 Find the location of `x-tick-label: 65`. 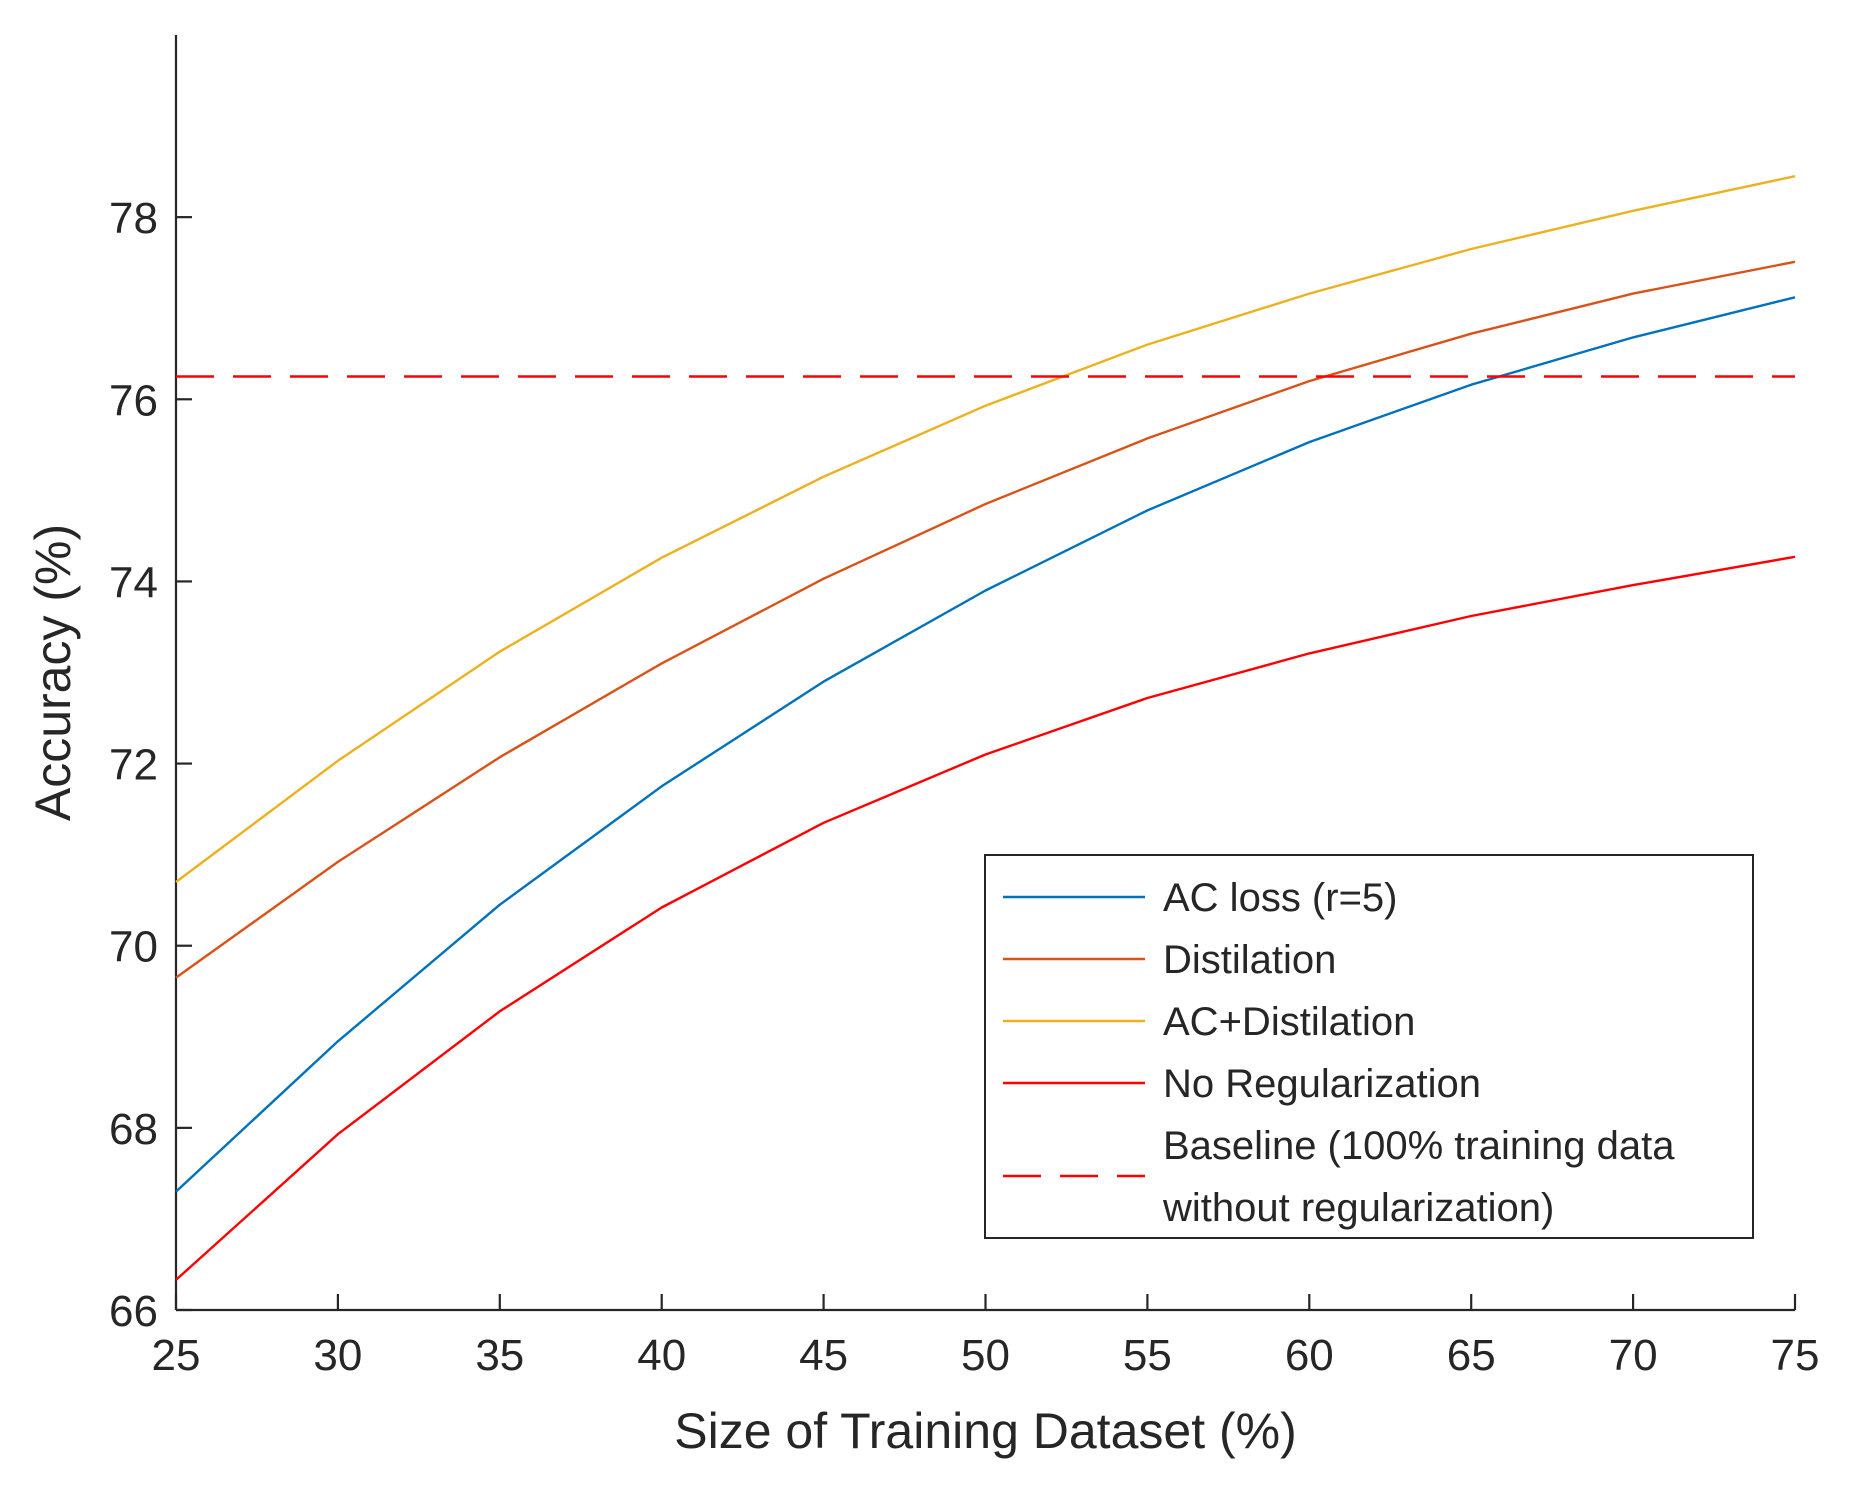

x-tick-label: 65 is located at coordinates (1471, 1355).